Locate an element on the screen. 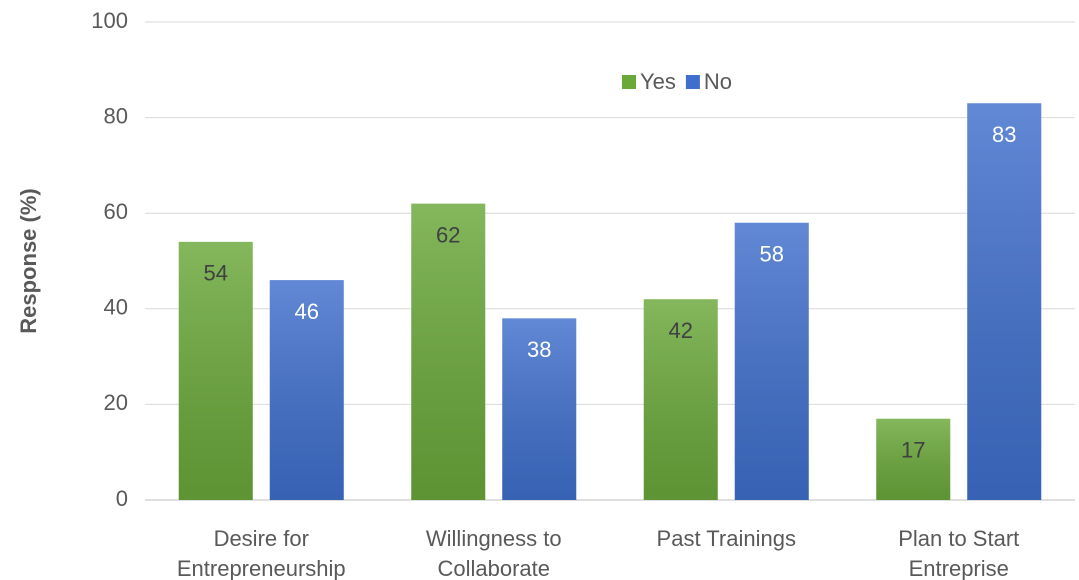 Image resolution: width=1079 pixels, height=580 pixels. y-tick-label: 60 is located at coordinates (116, 211).